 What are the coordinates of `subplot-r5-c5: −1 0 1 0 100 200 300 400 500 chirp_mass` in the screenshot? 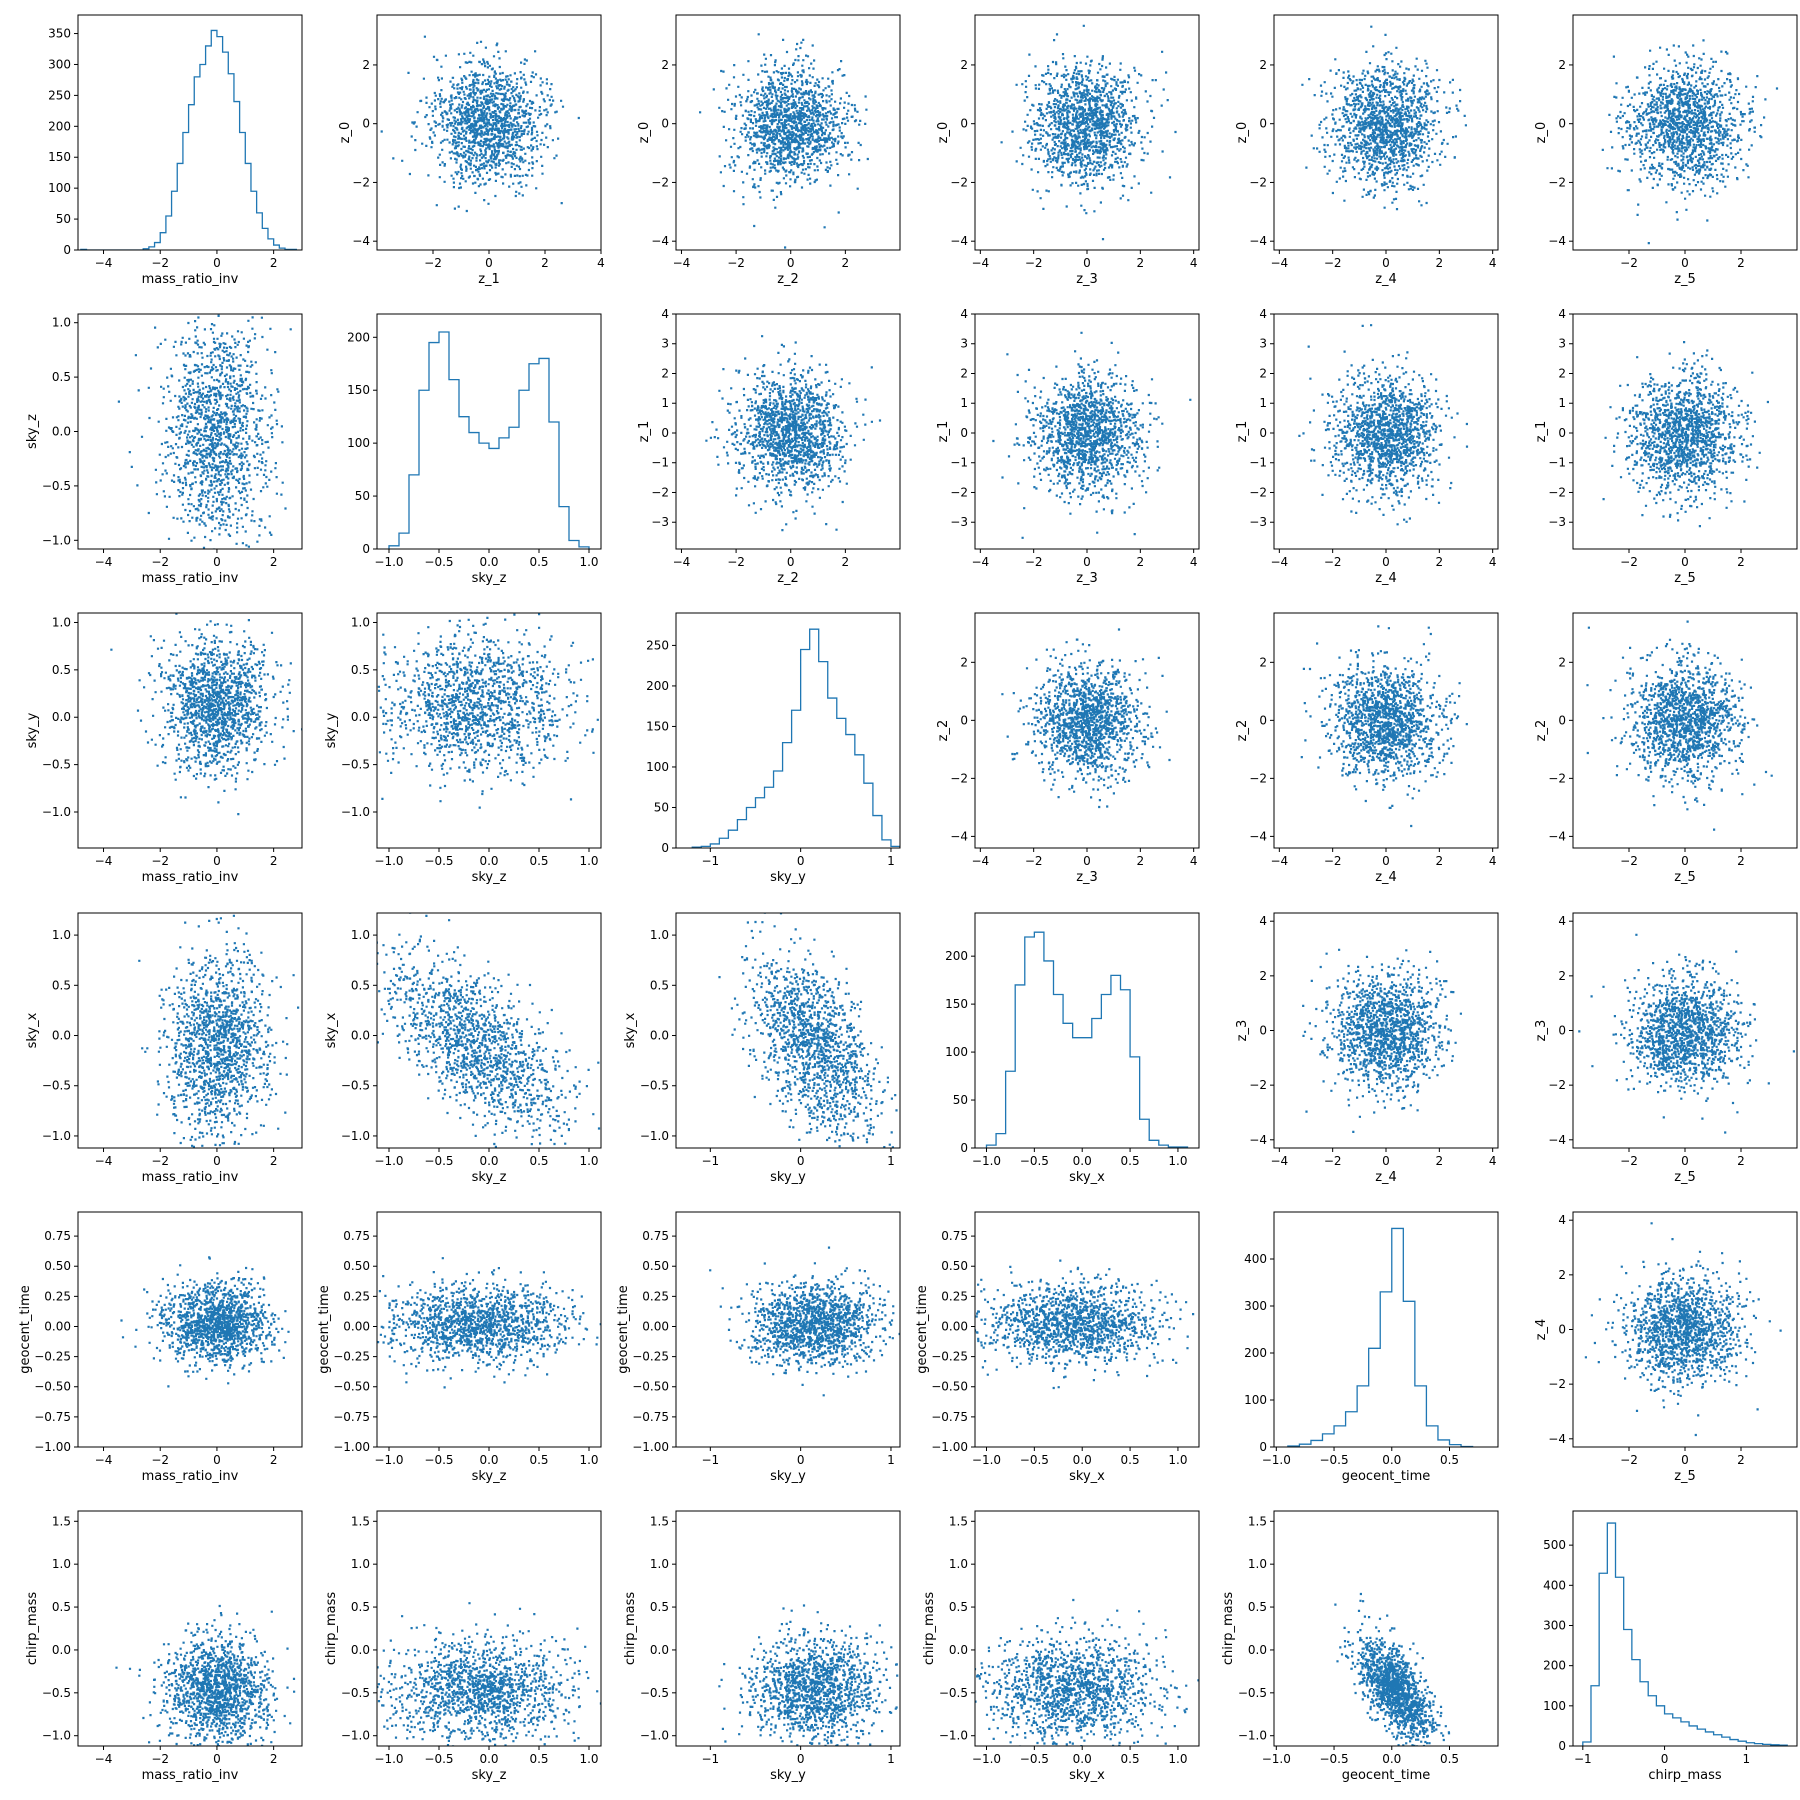 It's located at (1670, 1646).